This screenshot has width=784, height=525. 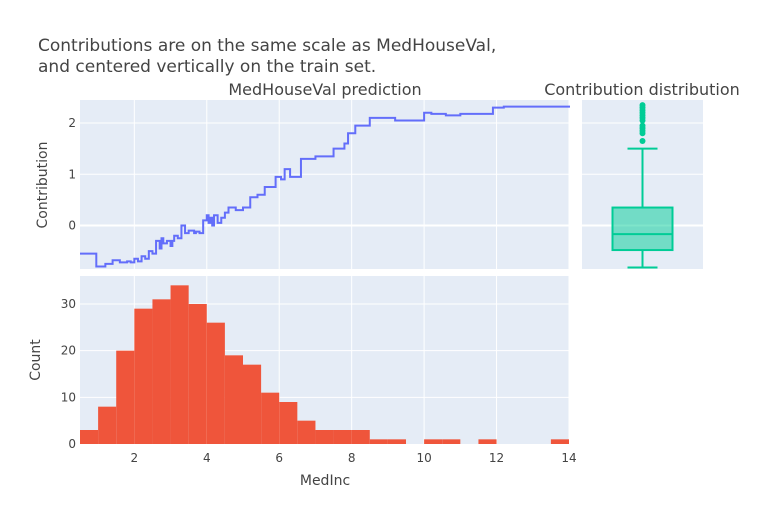 I want to click on box-iqr, so click(x=642, y=229).